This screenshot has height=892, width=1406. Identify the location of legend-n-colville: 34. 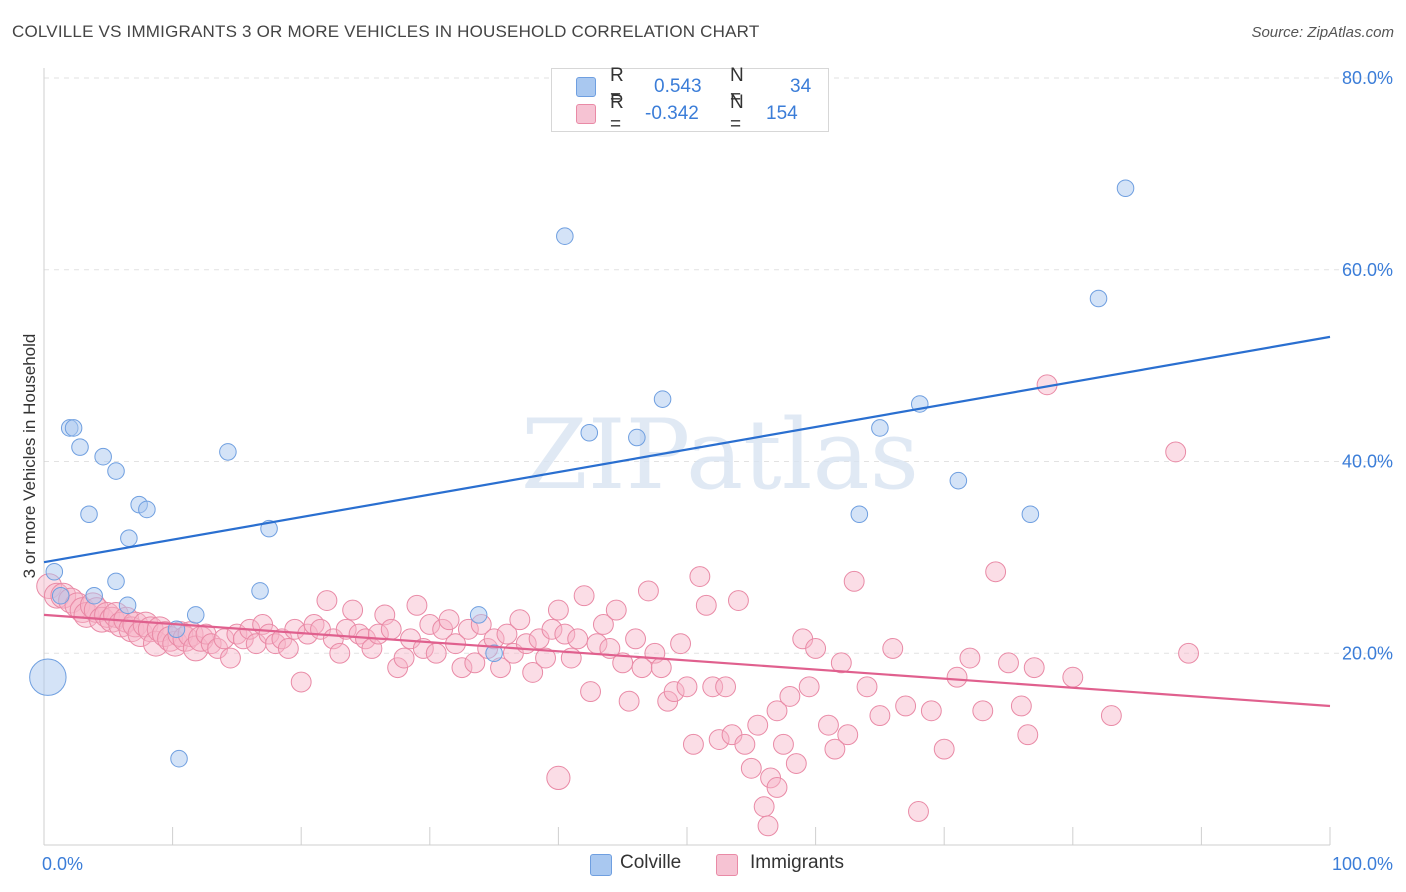
(801, 86).